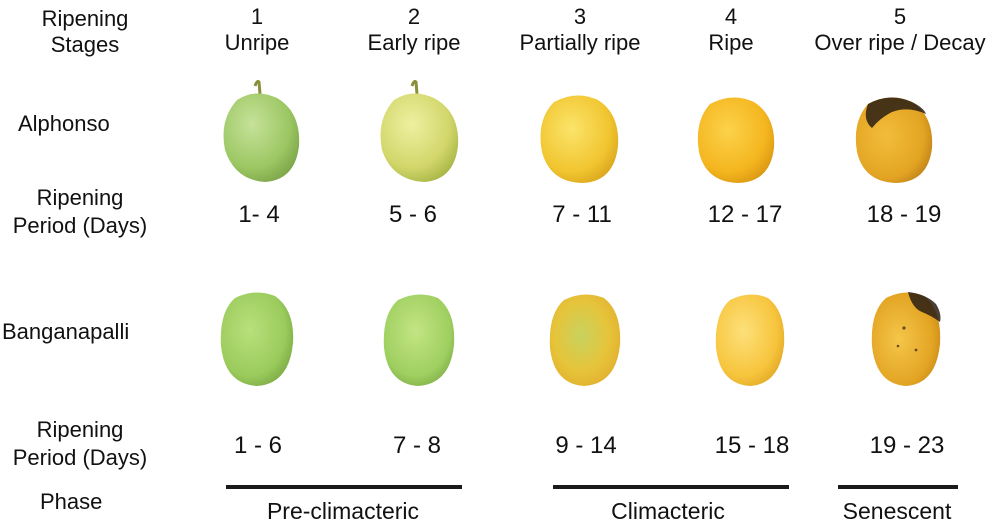  What do you see at coordinates (85, 18) in the screenshot?
I see `ripening-stages-label-line1: Ripening` at bounding box center [85, 18].